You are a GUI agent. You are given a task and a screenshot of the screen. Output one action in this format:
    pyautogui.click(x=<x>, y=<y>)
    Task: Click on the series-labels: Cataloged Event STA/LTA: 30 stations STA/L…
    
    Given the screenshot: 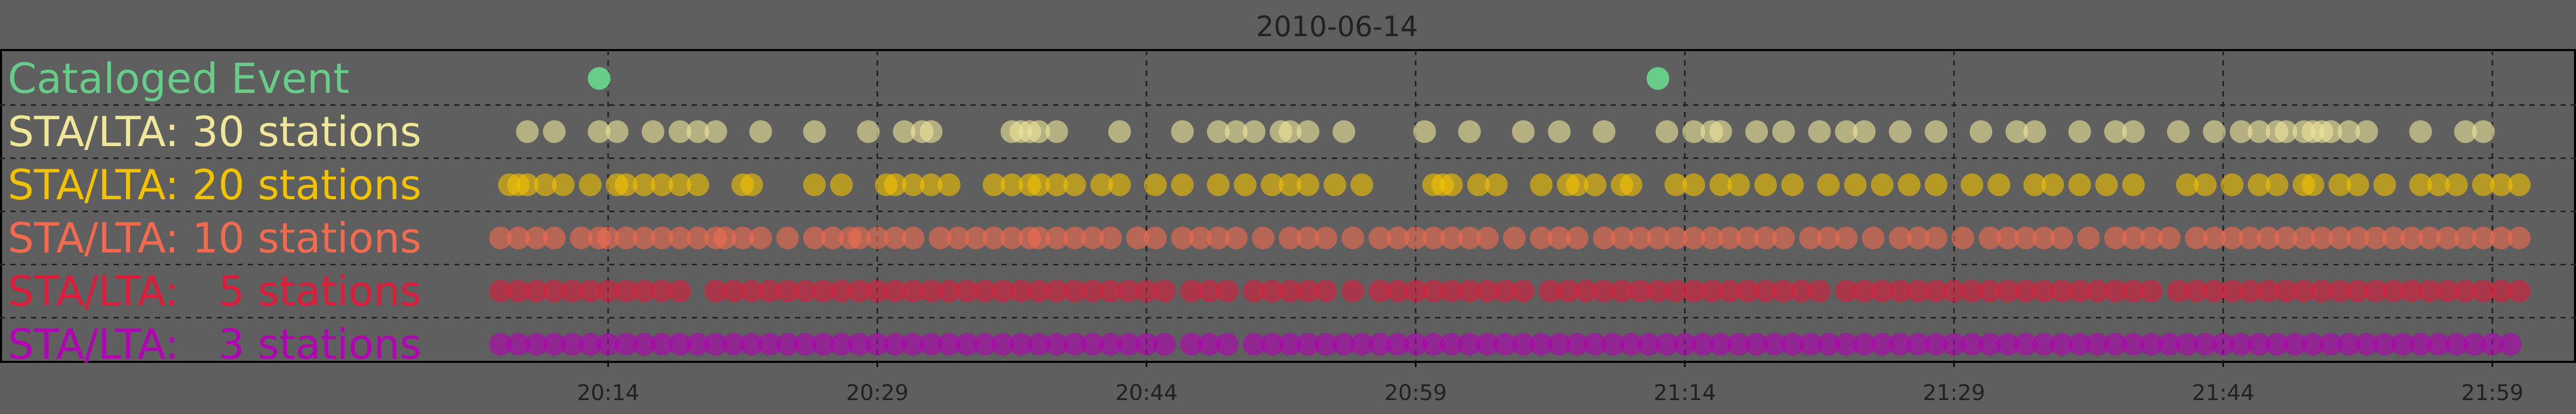 What is the action you would take?
    pyautogui.click(x=214, y=212)
    